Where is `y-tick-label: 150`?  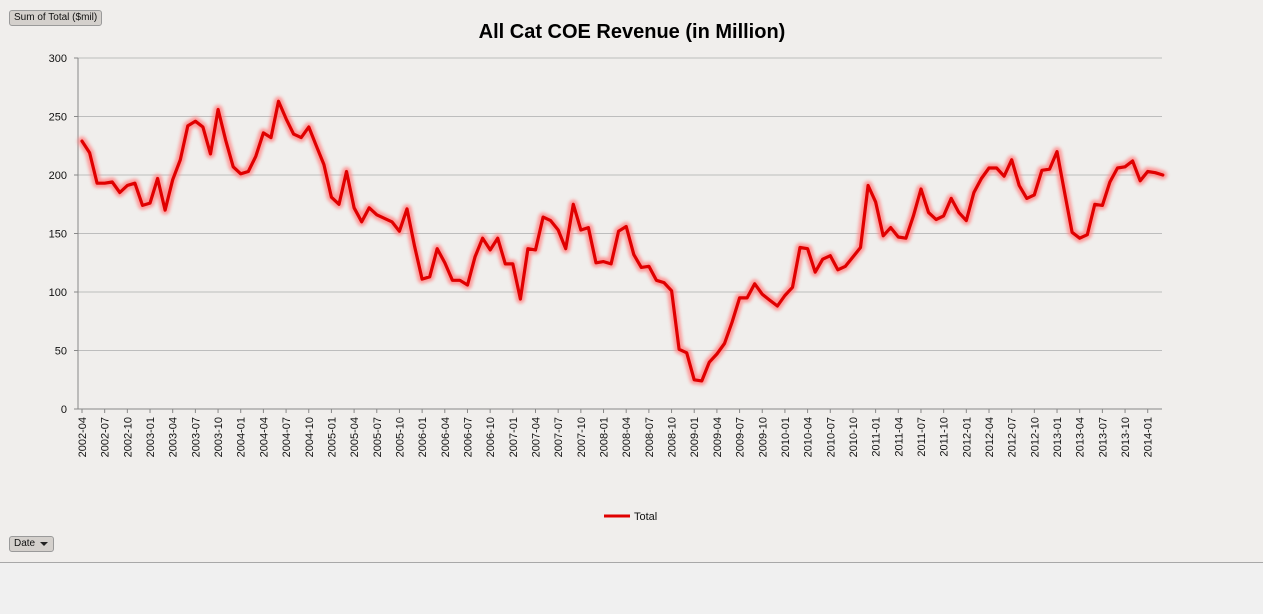 y-tick-label: 150 is located at coordinates (58, 235).